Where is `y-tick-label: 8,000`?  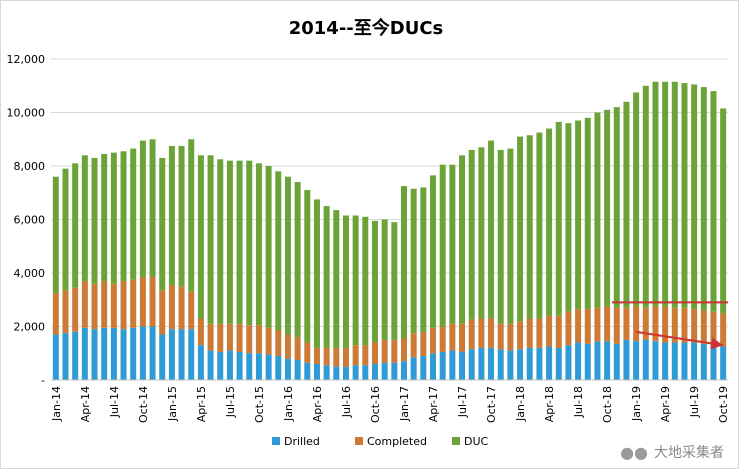
y-tick-label: 8,000 is located at coordinates (30, 166).